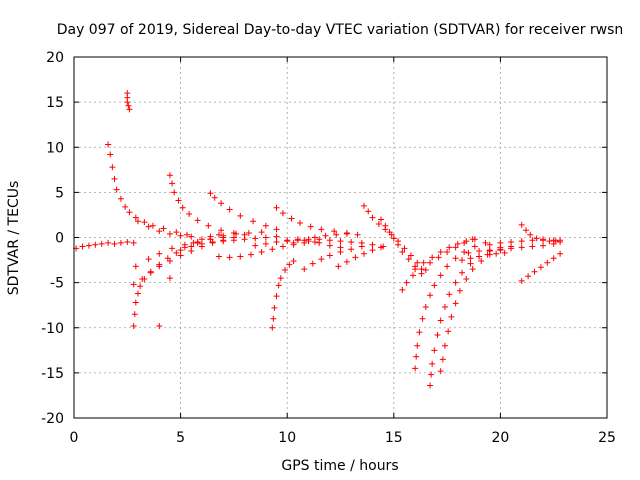  What do you see at coordinates (541, 233) in the screenshot?
I see `series-track-ac` at bounding box center [541, 233].